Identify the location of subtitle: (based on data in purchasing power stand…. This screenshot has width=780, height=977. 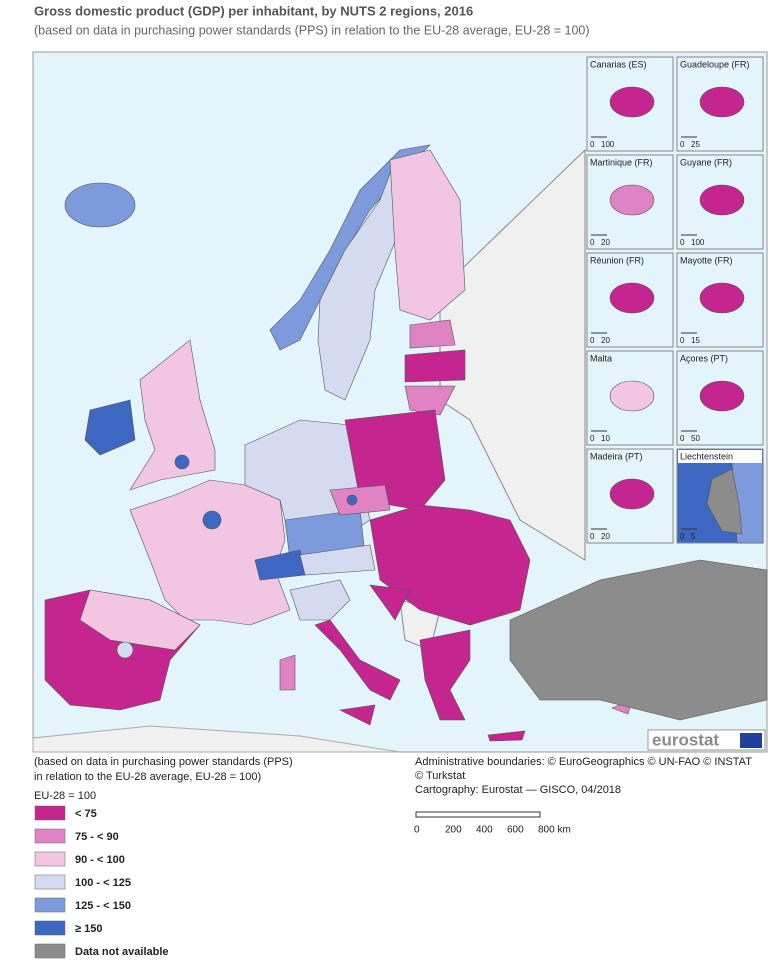
(312, 30).